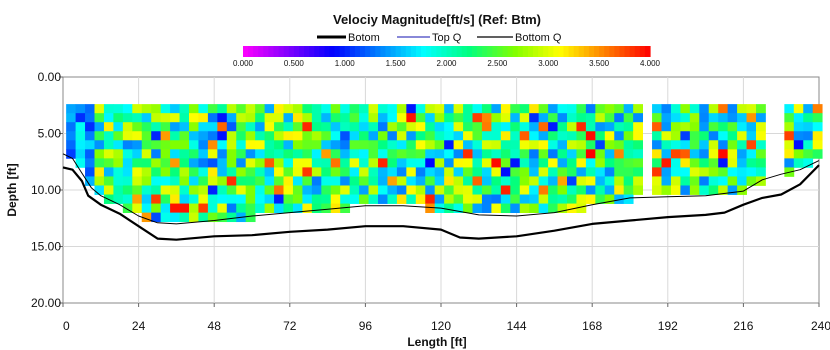 The image size is (830, 350). I want to click on x-tick-label: 240, so click(820, 326).